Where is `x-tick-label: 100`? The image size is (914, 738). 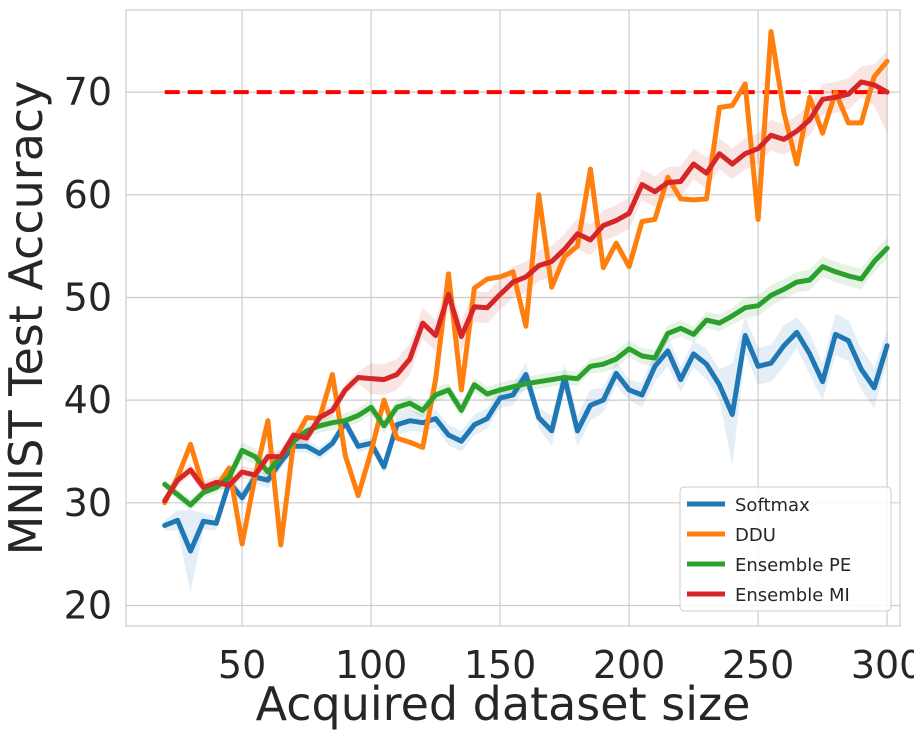 x-tick-label: 100 is located at coordinates (371, 665).